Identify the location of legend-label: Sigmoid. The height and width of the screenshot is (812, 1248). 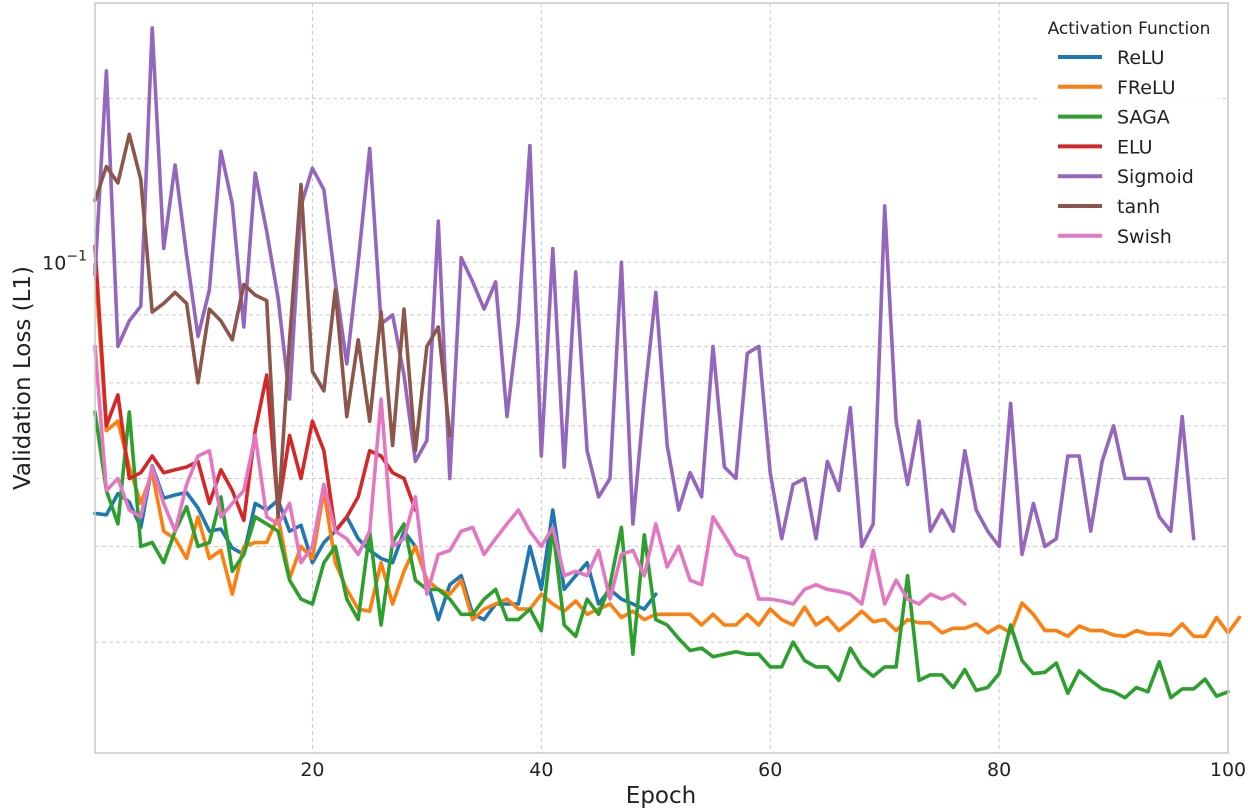
(1155, 177).